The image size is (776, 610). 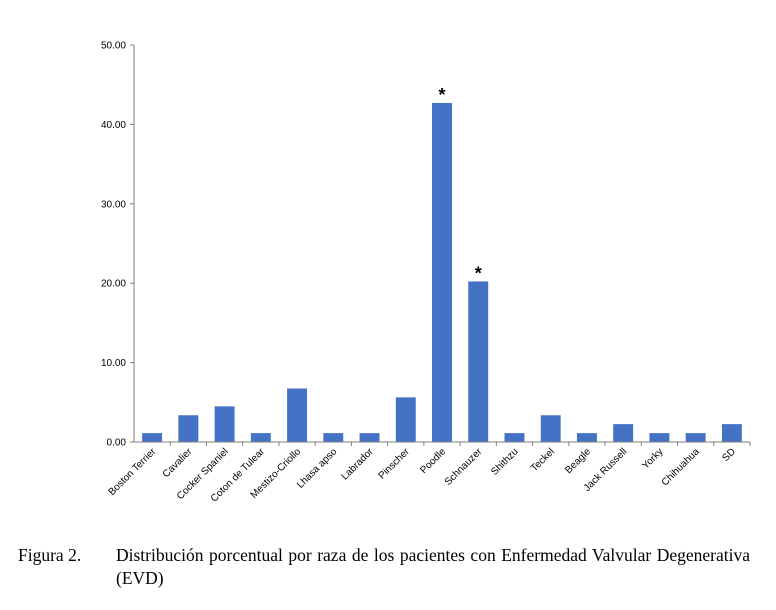 I want to click on annotations: **, so click(x=459, y=184).